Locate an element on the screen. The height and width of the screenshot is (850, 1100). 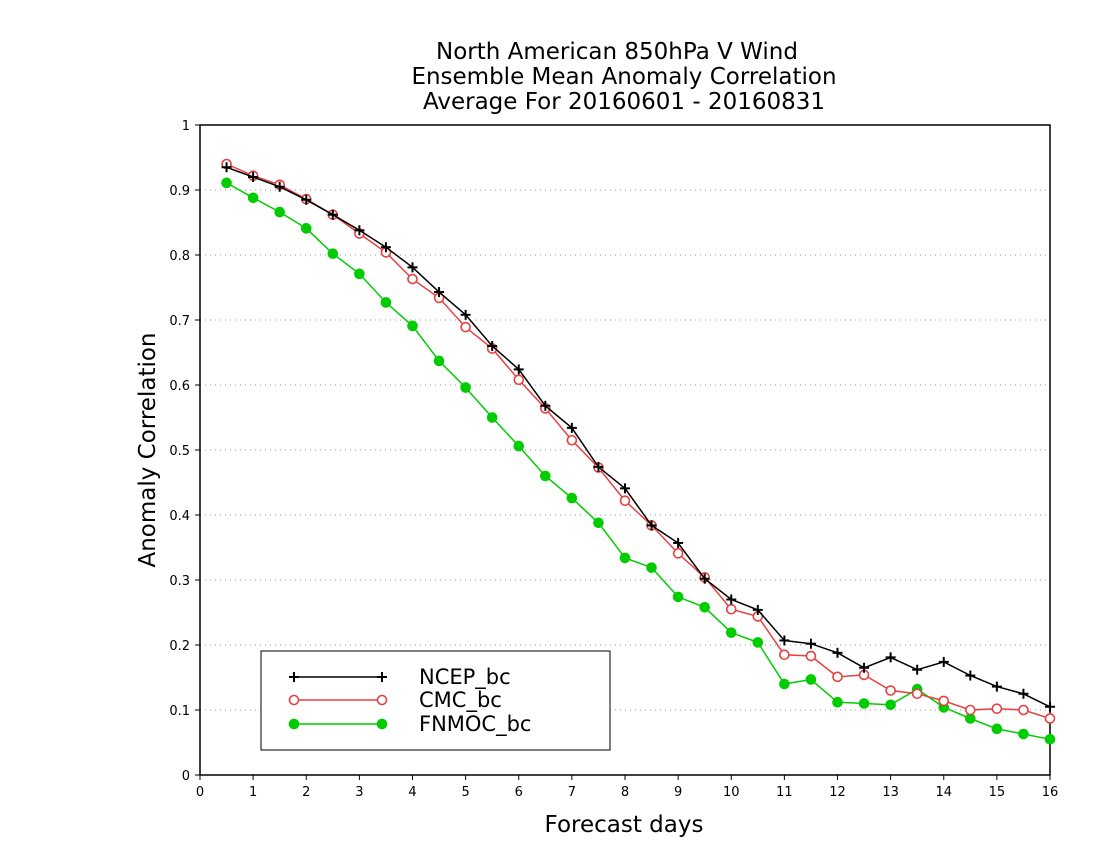
title-line-1: North American 850hPa V Wind is located at coordinates (617, 52).